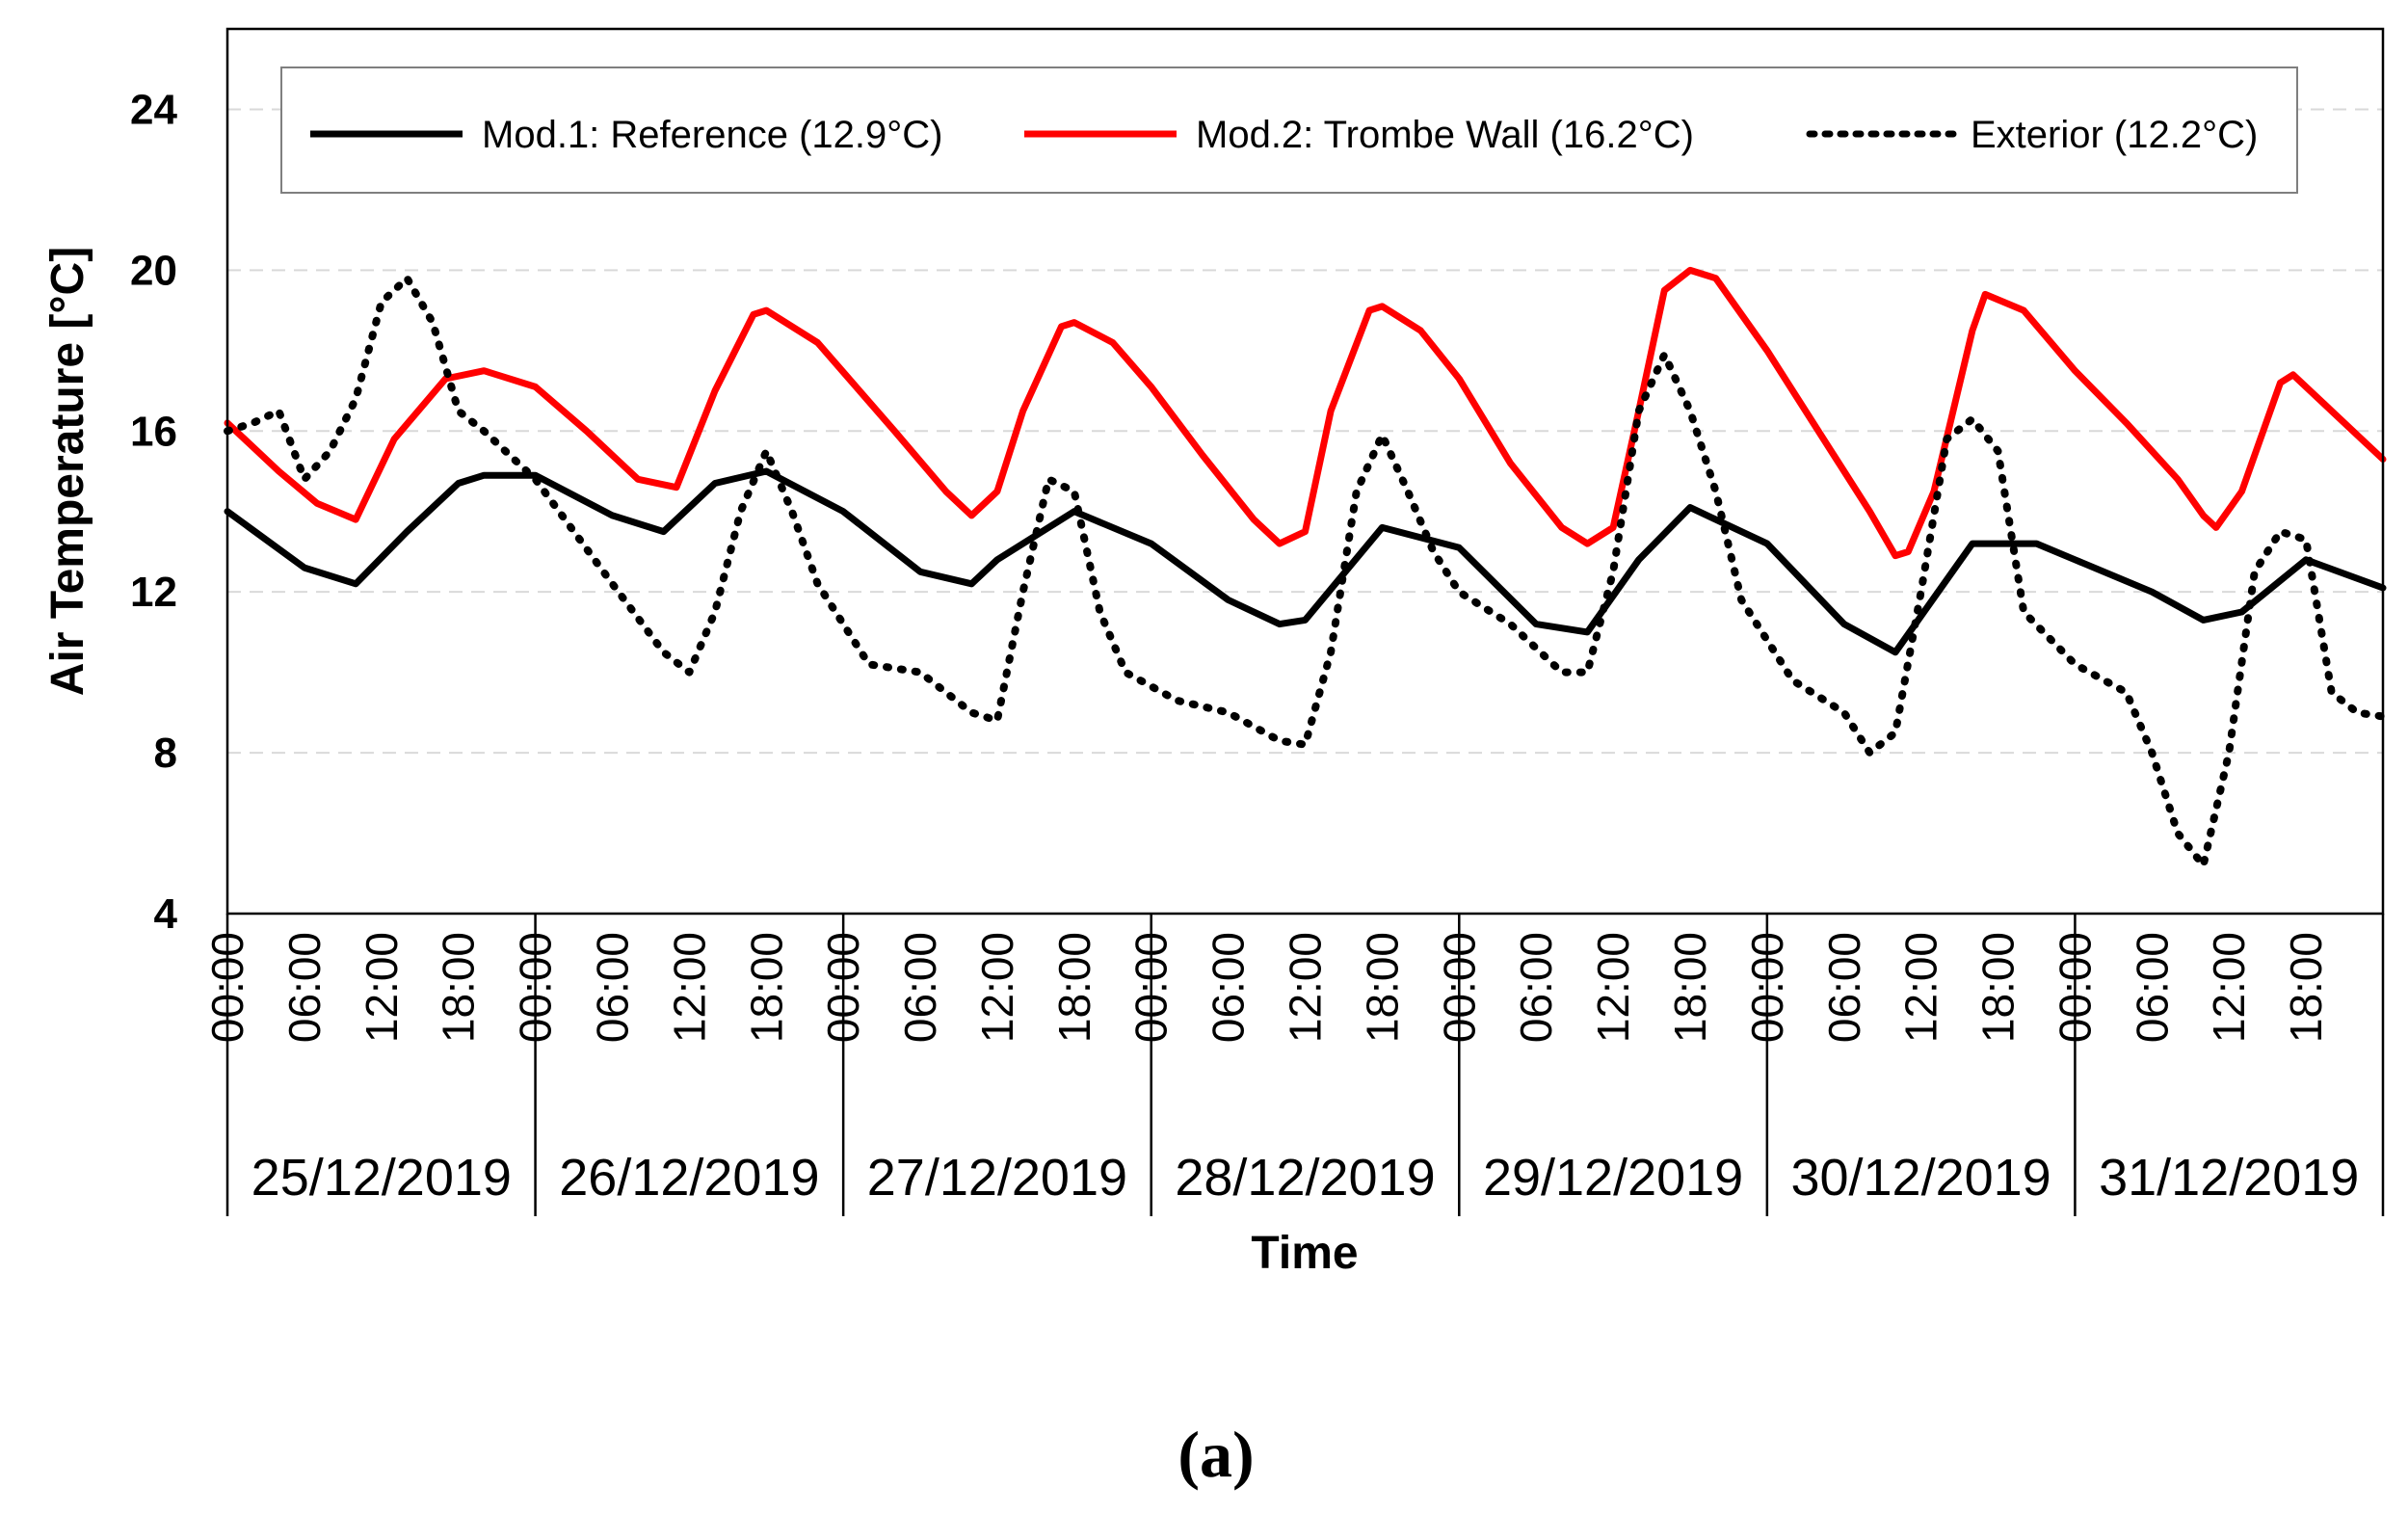  Describe the element at coordinates (1921, 1178) in the screenshot. I see `date-label: 30/12/2019` at that location.